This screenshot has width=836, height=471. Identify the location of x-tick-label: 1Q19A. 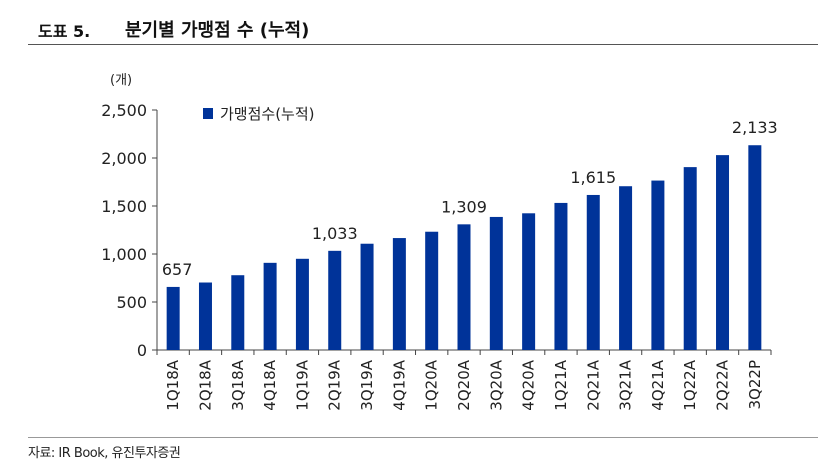
(302, 384).